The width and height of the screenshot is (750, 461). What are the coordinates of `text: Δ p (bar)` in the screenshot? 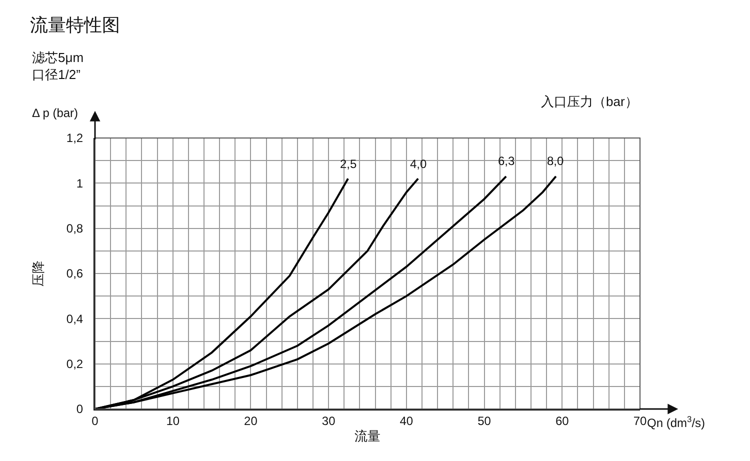 It's located at (55, 113).